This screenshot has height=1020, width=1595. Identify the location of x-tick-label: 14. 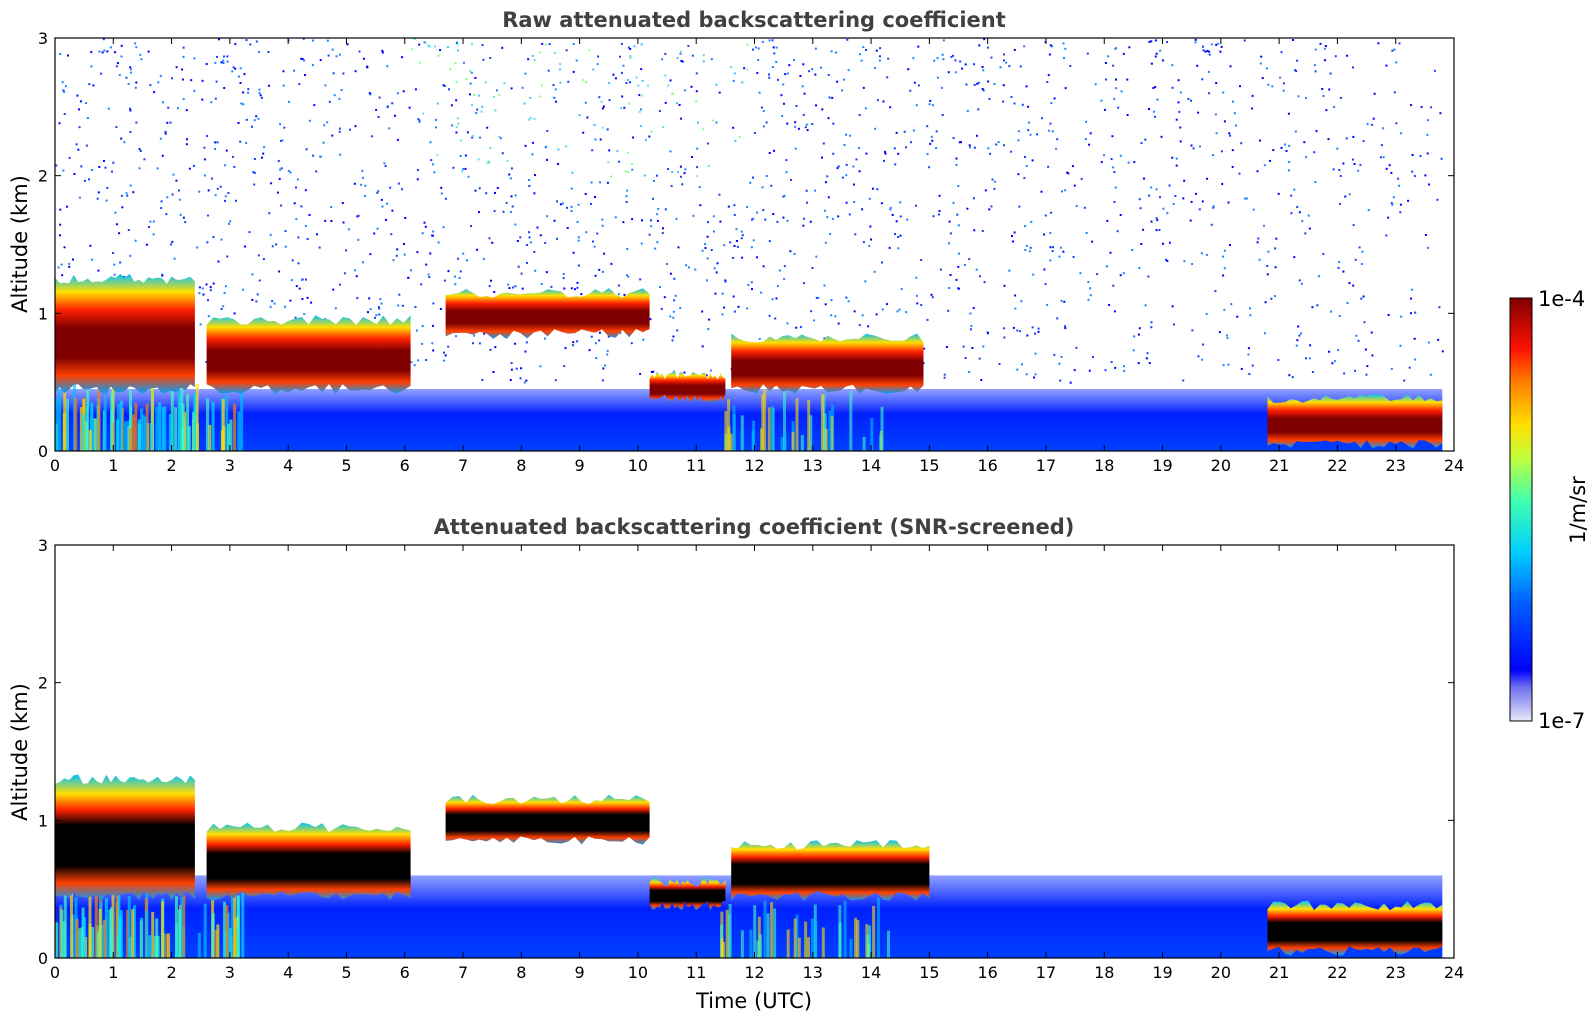
(871, 972).